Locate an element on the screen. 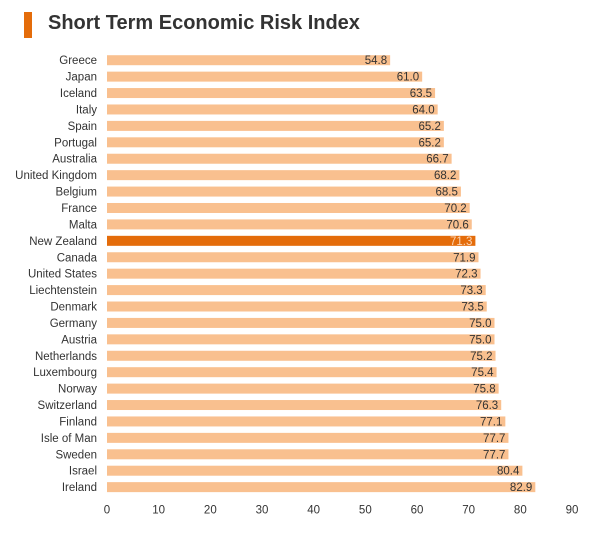 This screenshot has height=550, width=601. value-label: 61.0 is located at coordinates (408, 78).